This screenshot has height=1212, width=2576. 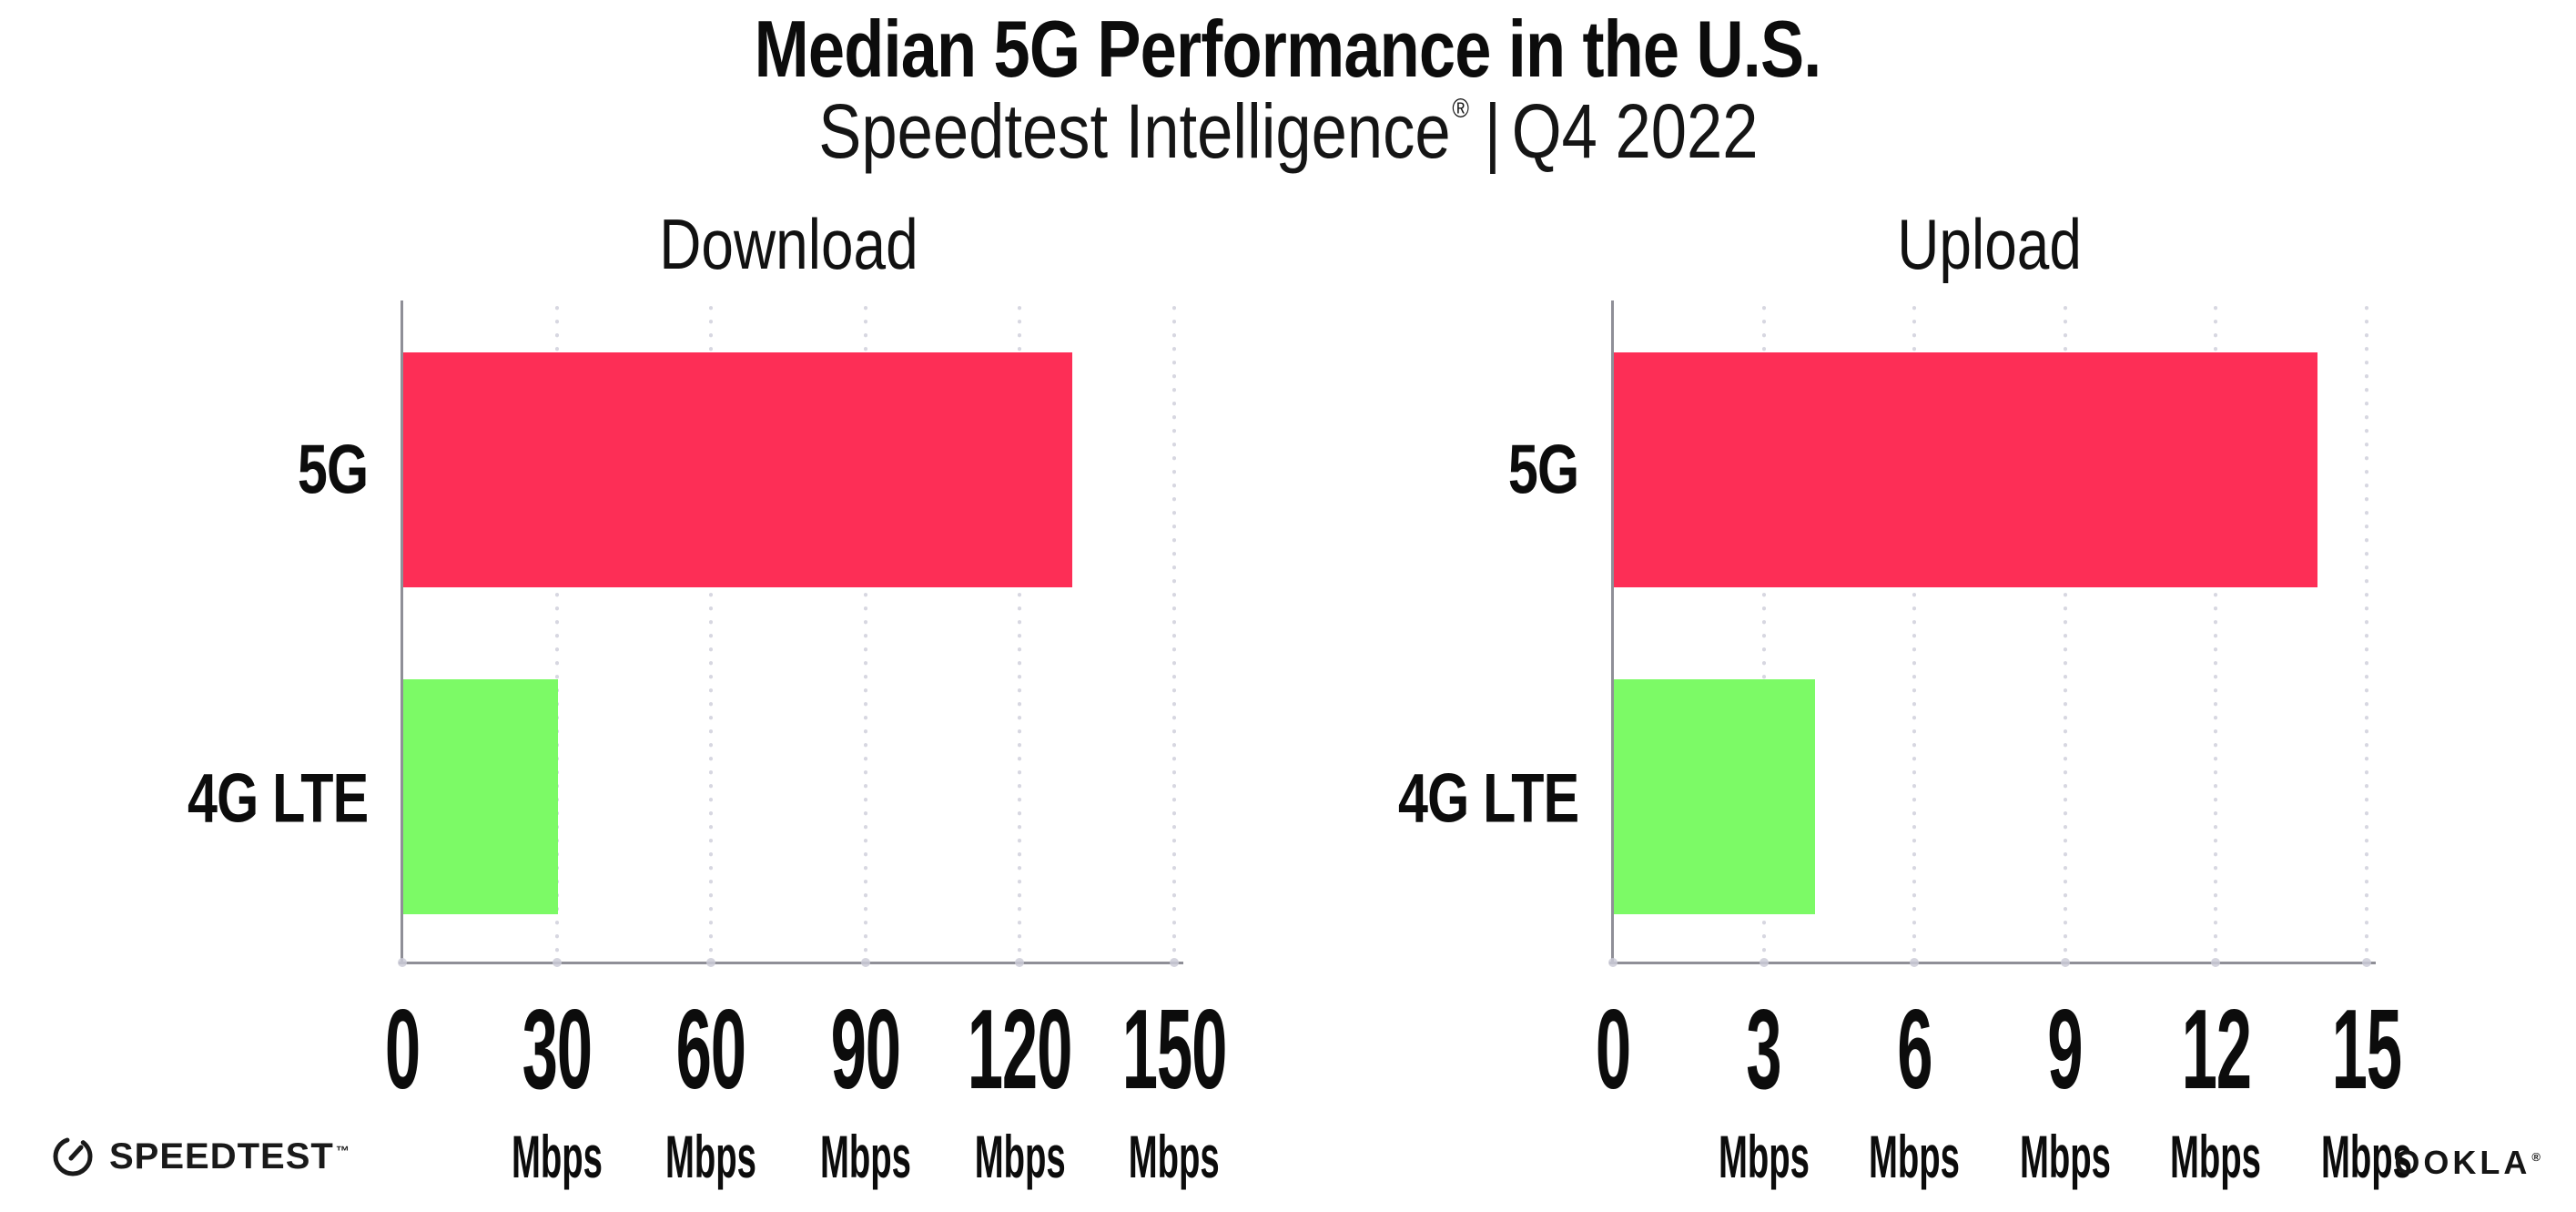 I want to click on x-tick-label: 90 Mbps, so click(x=865, y=1090).